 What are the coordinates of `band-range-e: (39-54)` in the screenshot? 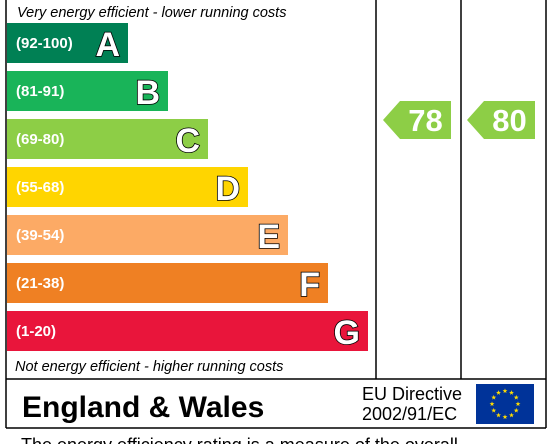 It's located at (40, 235).